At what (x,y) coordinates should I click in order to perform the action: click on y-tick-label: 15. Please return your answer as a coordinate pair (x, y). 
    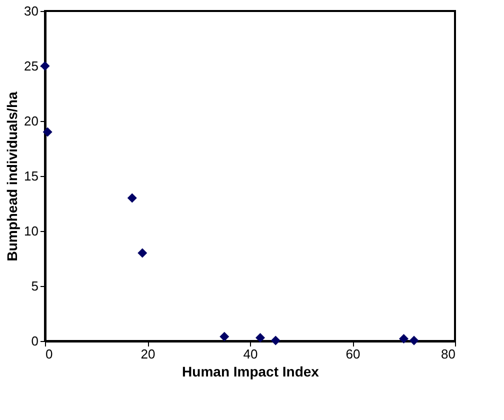
    Looking at the image, I should click on (31, 176).